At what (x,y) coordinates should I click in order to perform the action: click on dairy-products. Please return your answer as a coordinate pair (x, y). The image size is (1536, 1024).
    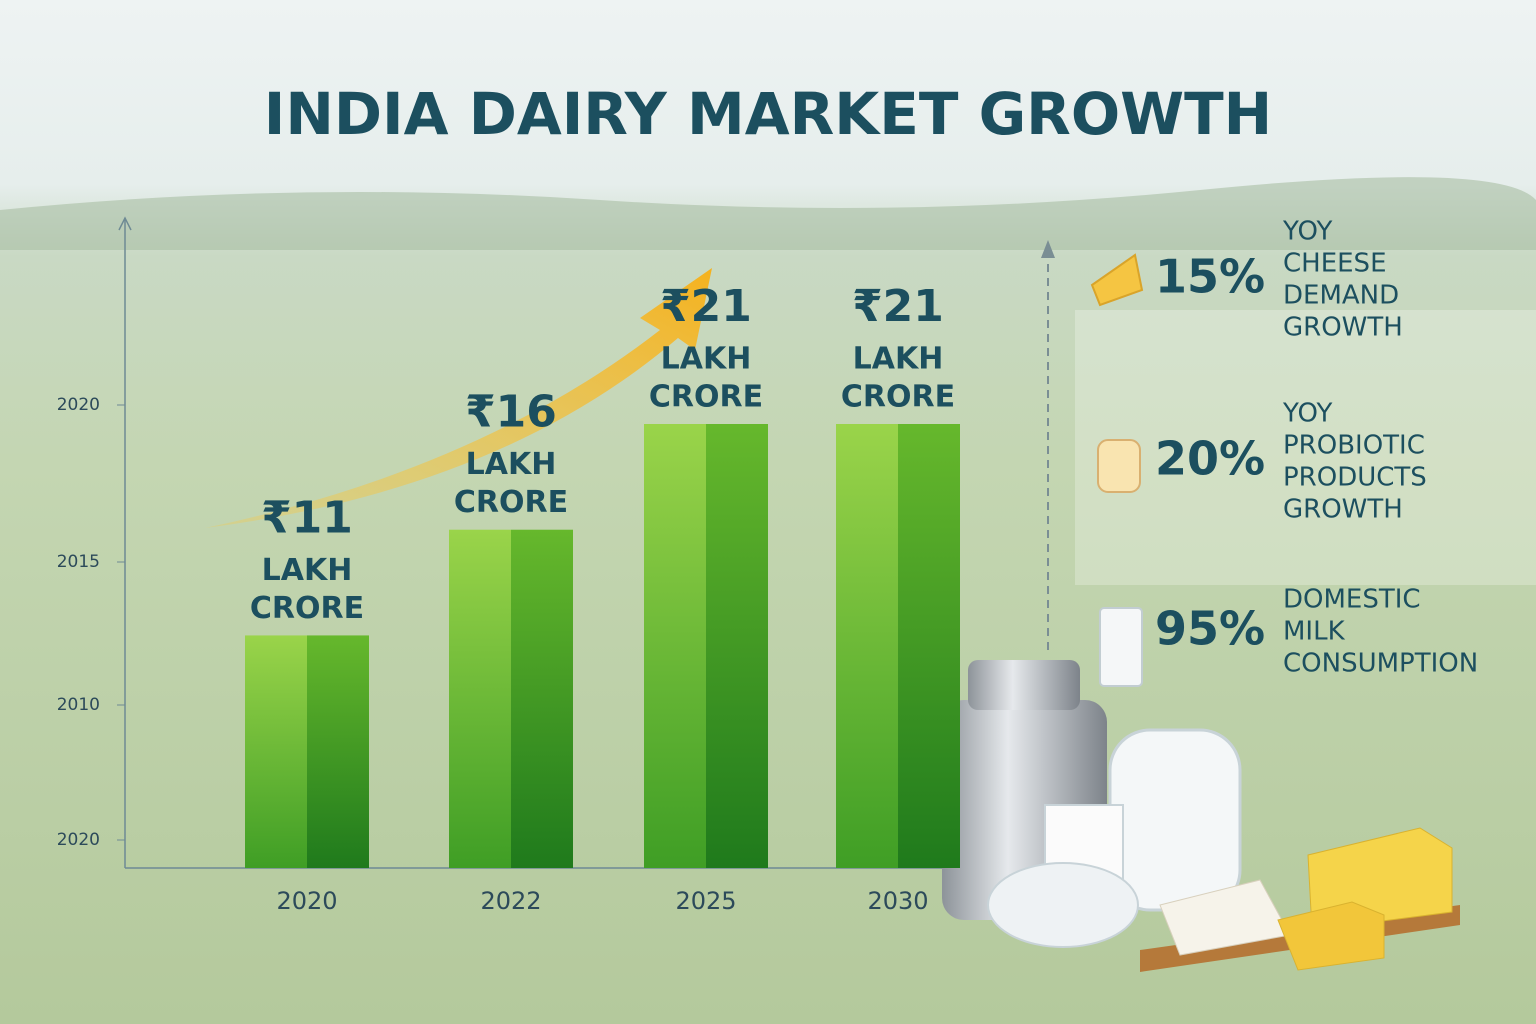
    Looking at the image, I should click on (1201, 816).